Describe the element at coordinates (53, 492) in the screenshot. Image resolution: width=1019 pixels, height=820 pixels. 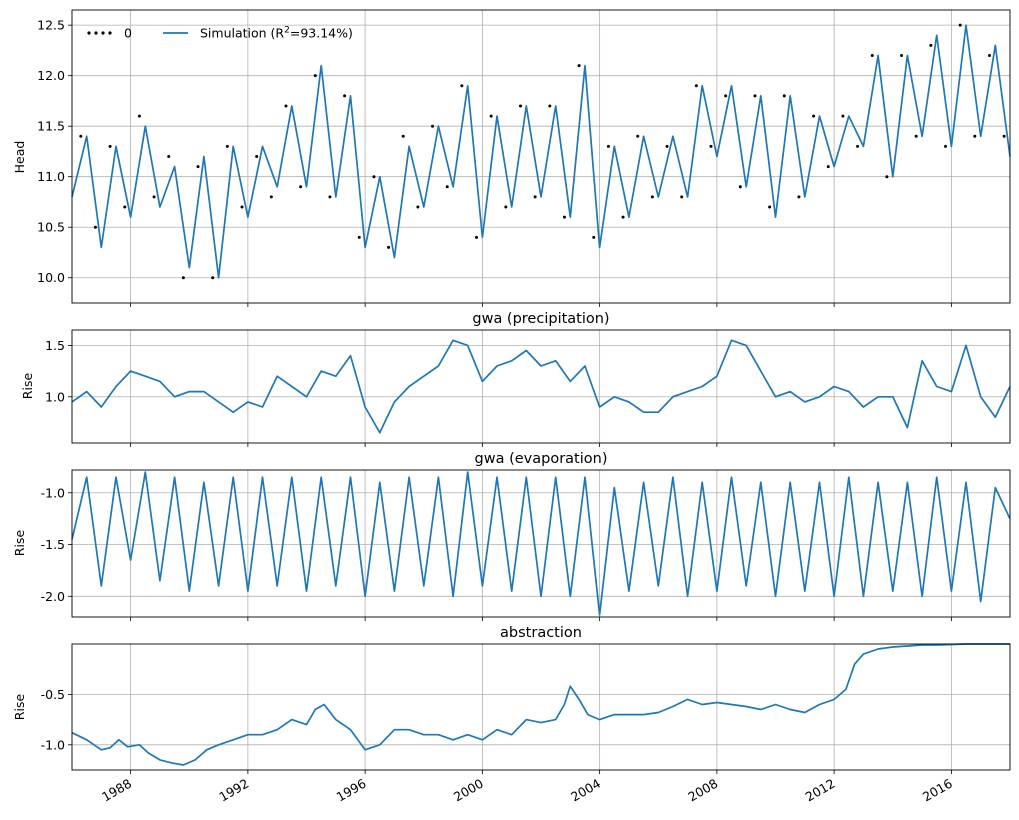
I see `panel-2-ytick-label--1.0: -1.0` at that location.